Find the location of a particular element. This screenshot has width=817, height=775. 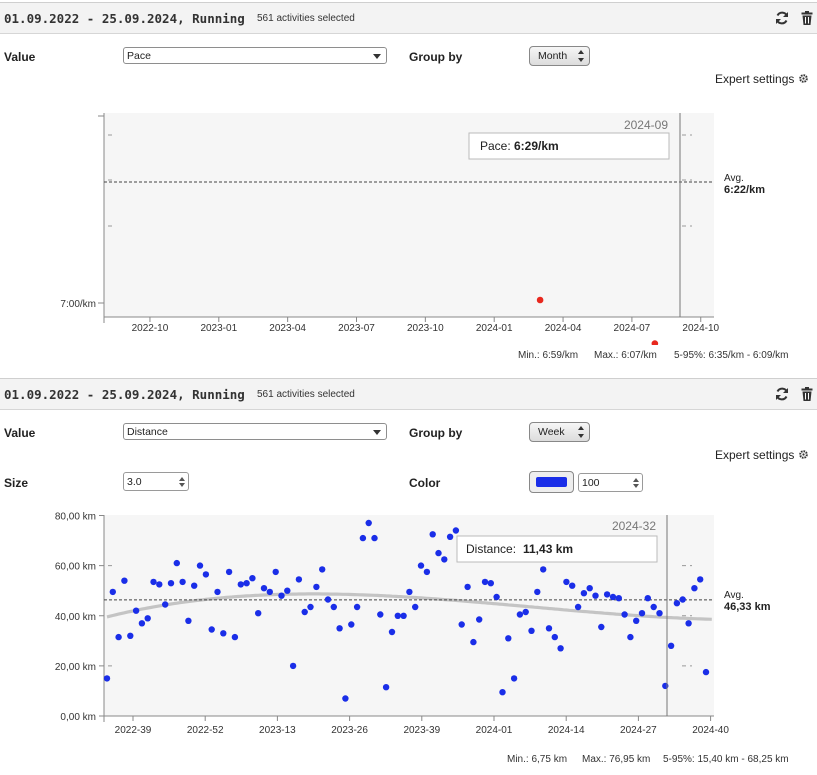

group-by-select: Week is located at coordinates (559, 432).